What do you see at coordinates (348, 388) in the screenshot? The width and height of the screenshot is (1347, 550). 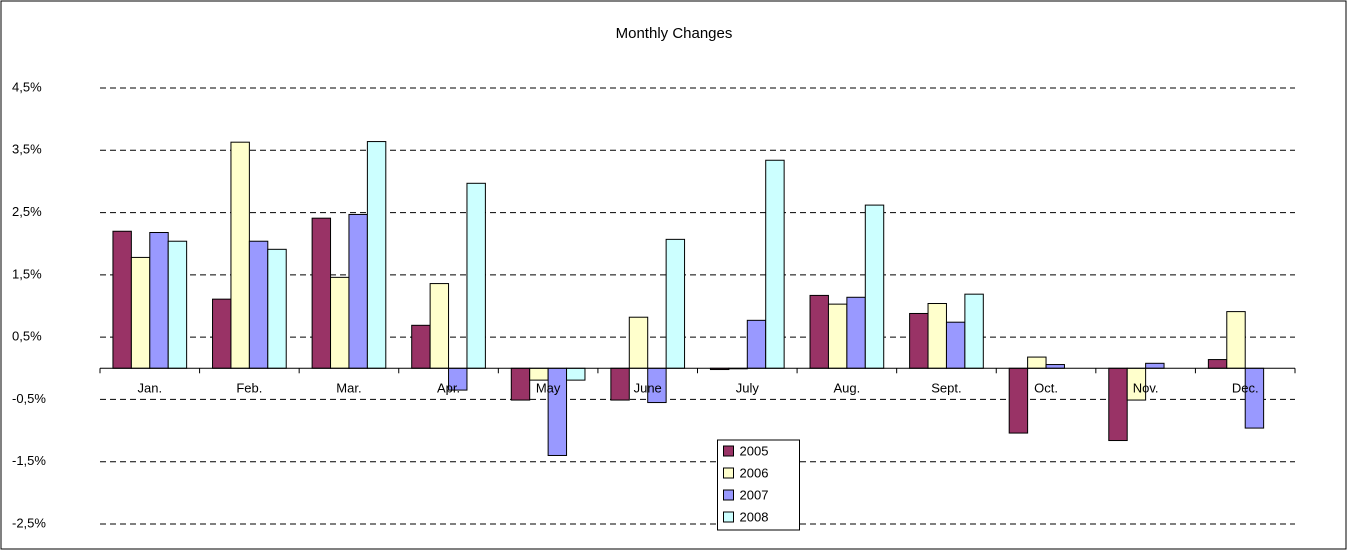 I see `x-tick-label: Mar.` at bounding box center [348, 388].